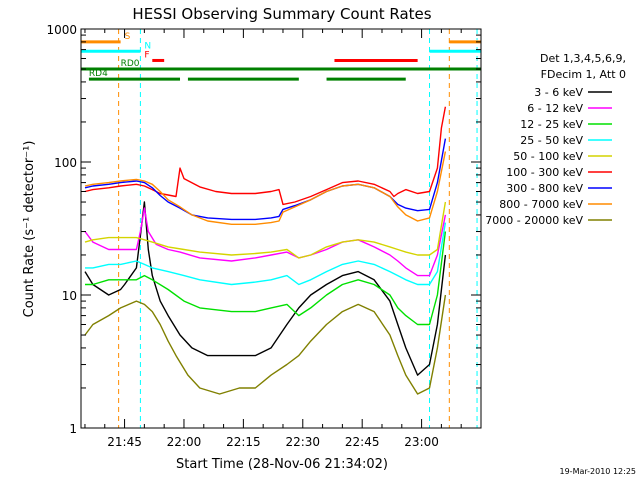 This screenshot has width=640, height=484. Describe the element at coordinates (362, 442) in the screenshot. I see `x-tick-label: 22:45` at that location.